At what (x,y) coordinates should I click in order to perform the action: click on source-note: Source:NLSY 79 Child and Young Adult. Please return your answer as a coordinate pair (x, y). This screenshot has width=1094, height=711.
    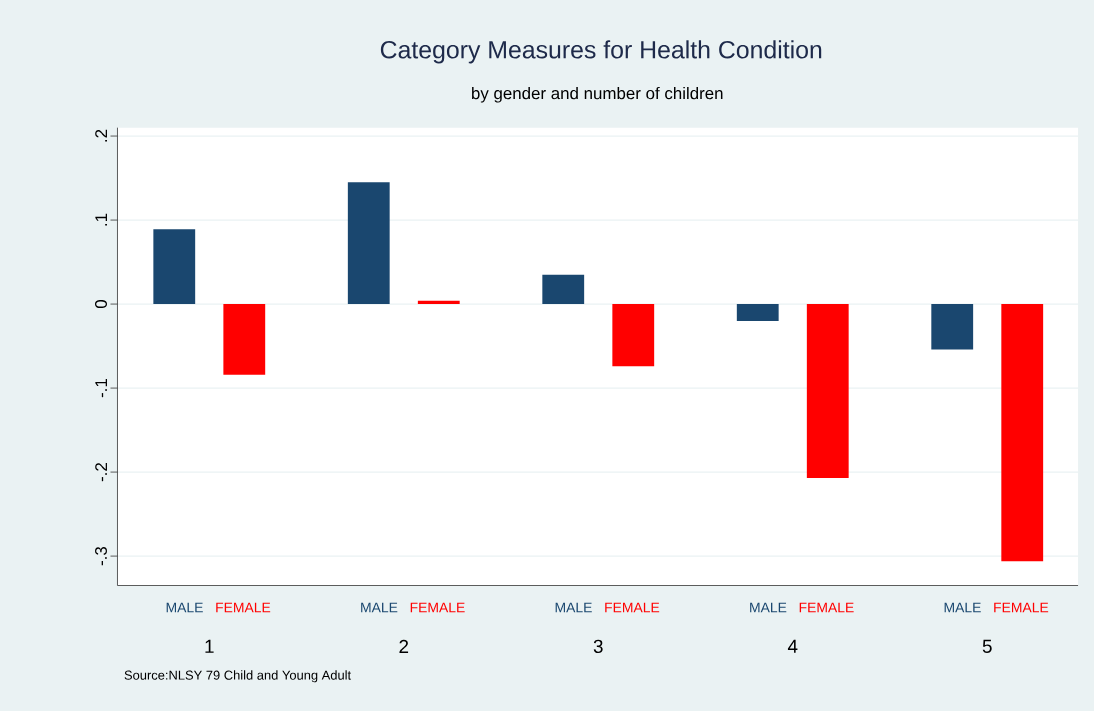
    Looking at the image, I should click on (238, 676).